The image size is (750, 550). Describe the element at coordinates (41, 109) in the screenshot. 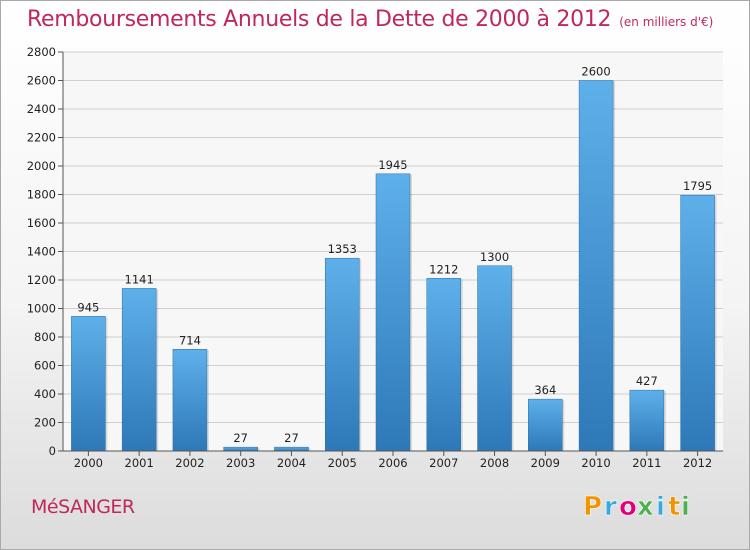

I see `y-tick-label: 2400` at that location.